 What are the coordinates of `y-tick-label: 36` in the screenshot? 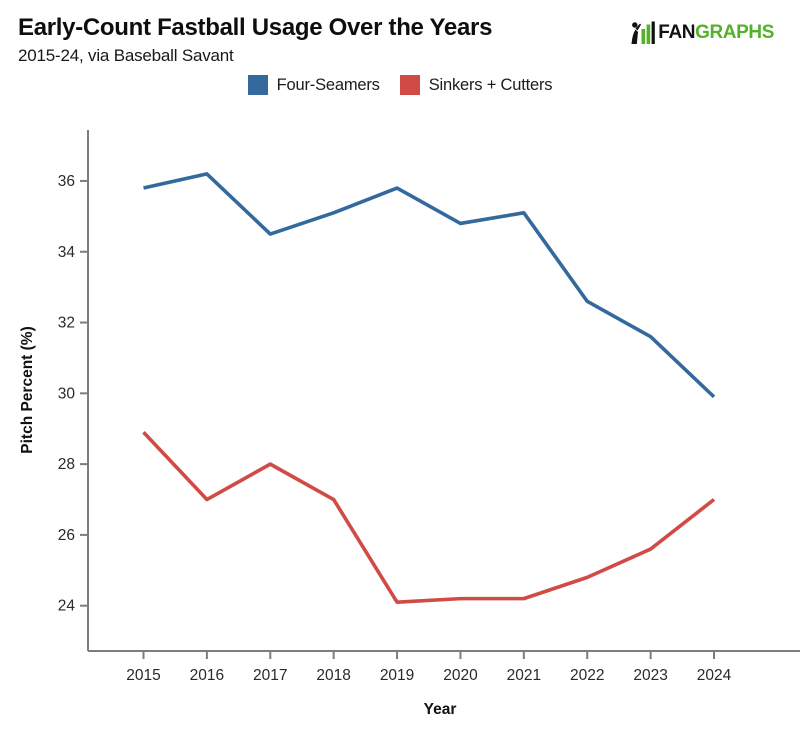 It's located at (66, 181).